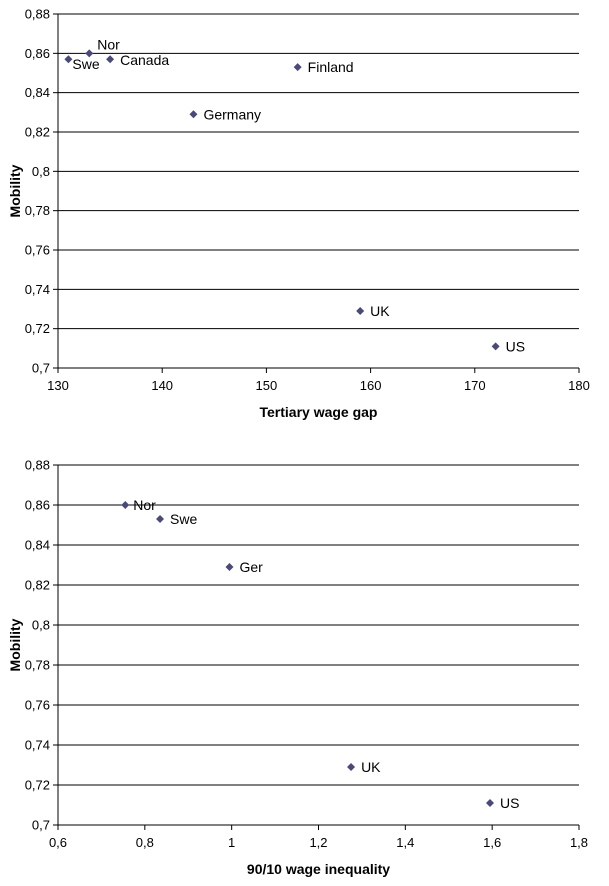 This screenshot has height=886, width=609. What do you see at coordinates (318, 869) in the screenshot?
I see `x-axis-title: 90/10 wage inequality` at bounding box center [318, 869].